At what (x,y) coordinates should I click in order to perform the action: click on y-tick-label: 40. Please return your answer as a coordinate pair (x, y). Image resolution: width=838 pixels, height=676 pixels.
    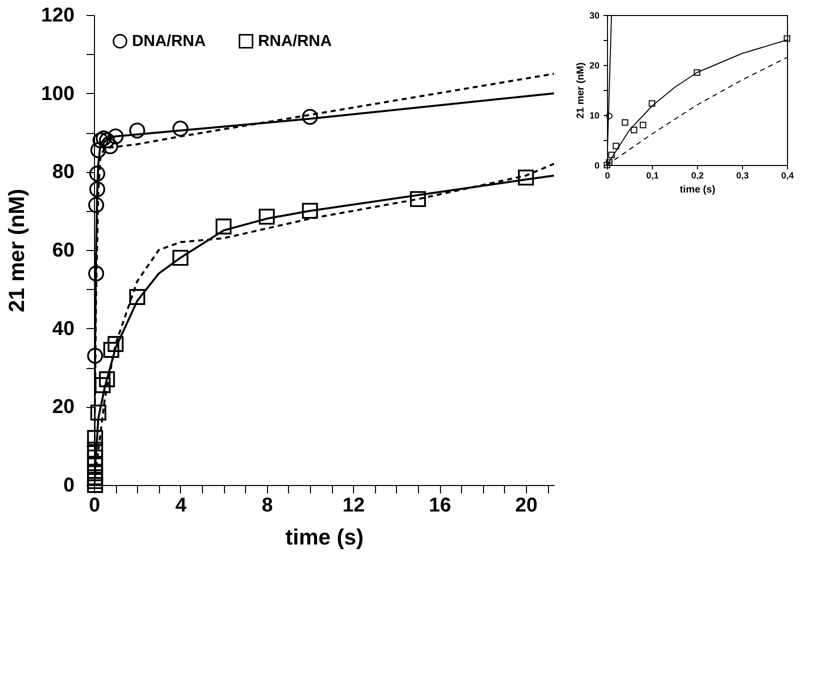
    Looking at the image, I should click on (63, 329).